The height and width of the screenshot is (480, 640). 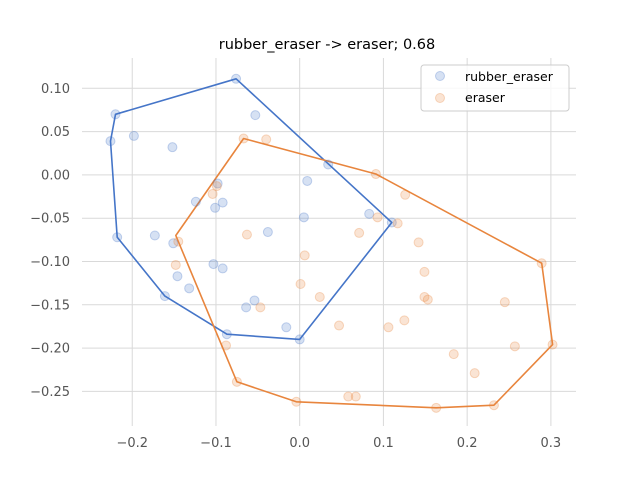 What do you see at coordinates (327, 45) in the screenshot?
I see `chart-title: rubber_eraser -> eraser; 0.68` at bounding box center [327, 45].